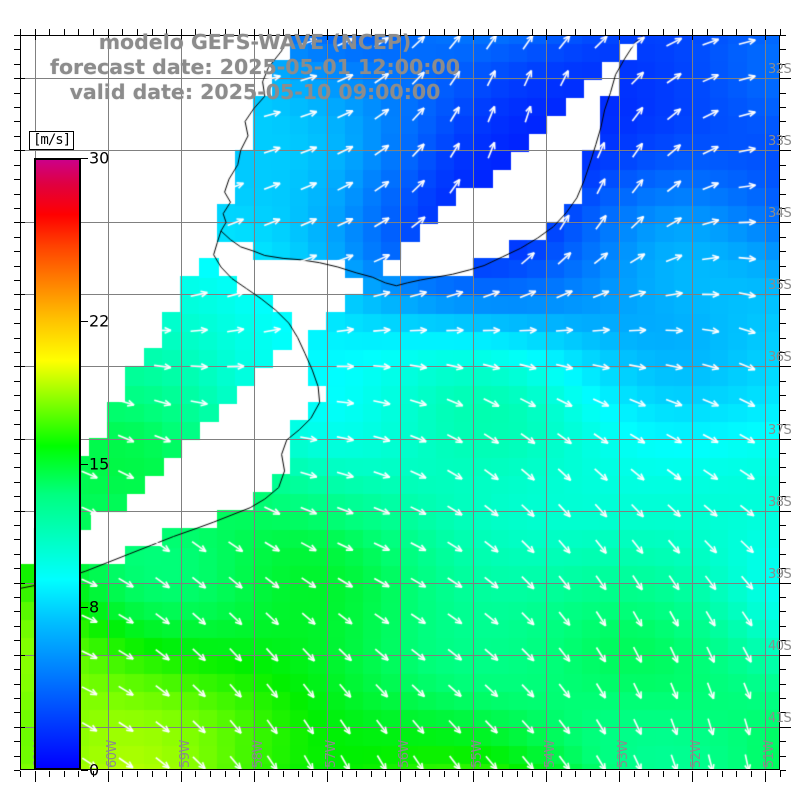 Image resolution: width=800 pixels, height=800 pixels. Describe the element at coordinates (780, 214) in the screenshot. I see `latitude-label: 34S` at that location.